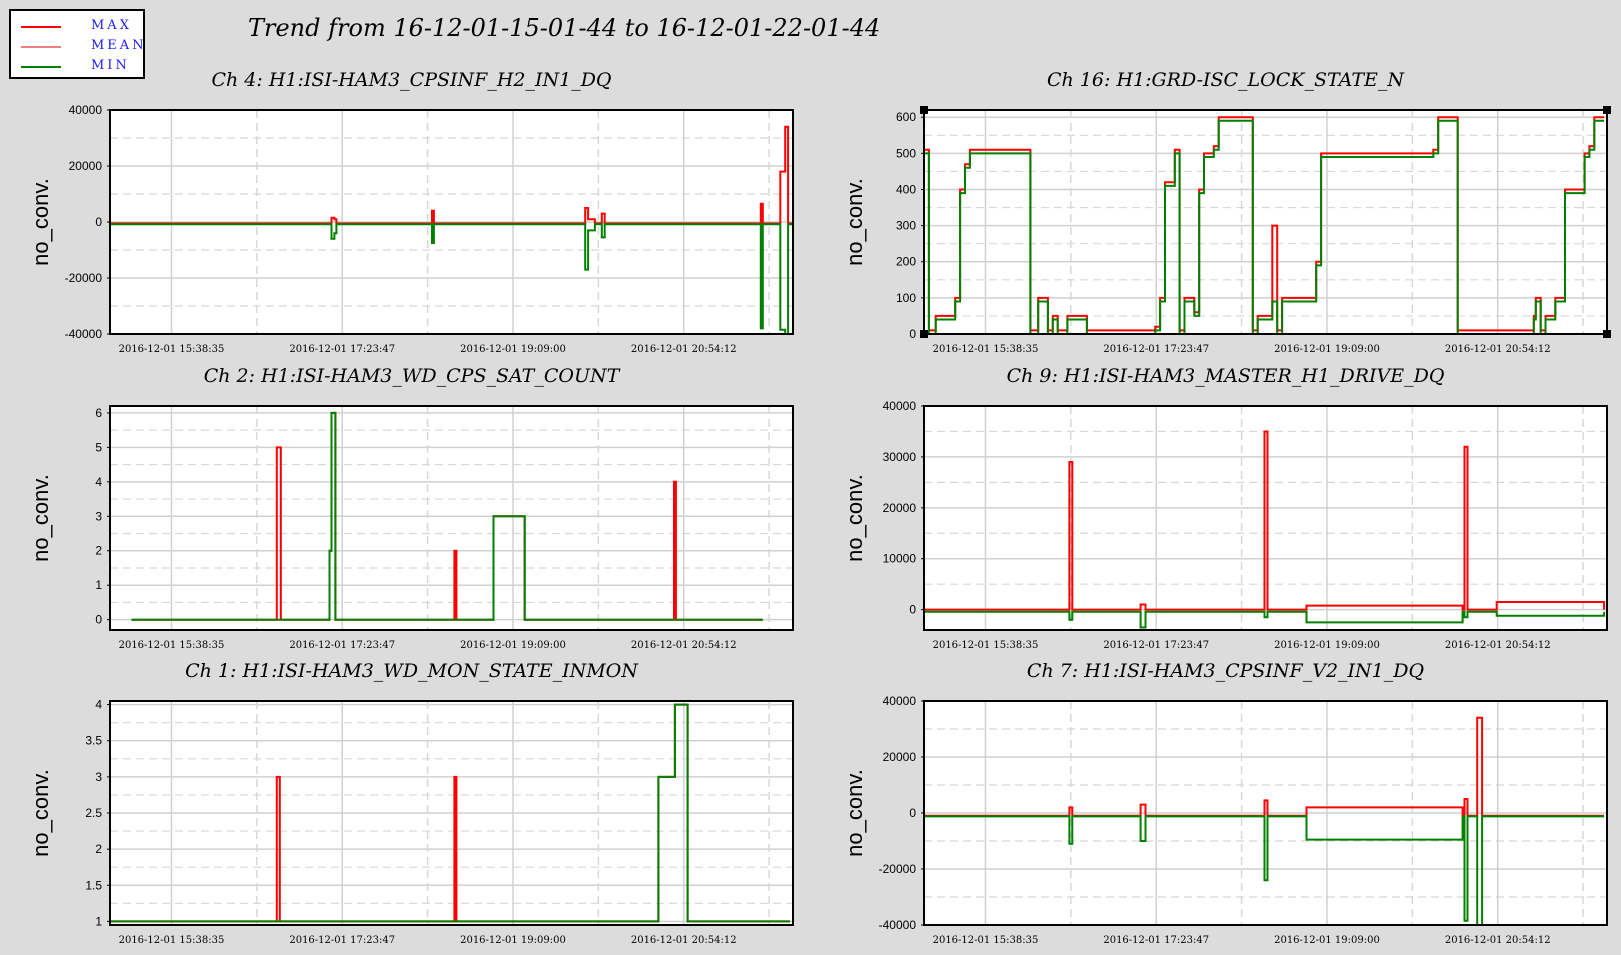 This screenshot has height=955, width=1621. I want to click on chart-title: Ch 1: H1:ISI-HAM3_WD_MON_STATE_INMON, so click(412, 671).